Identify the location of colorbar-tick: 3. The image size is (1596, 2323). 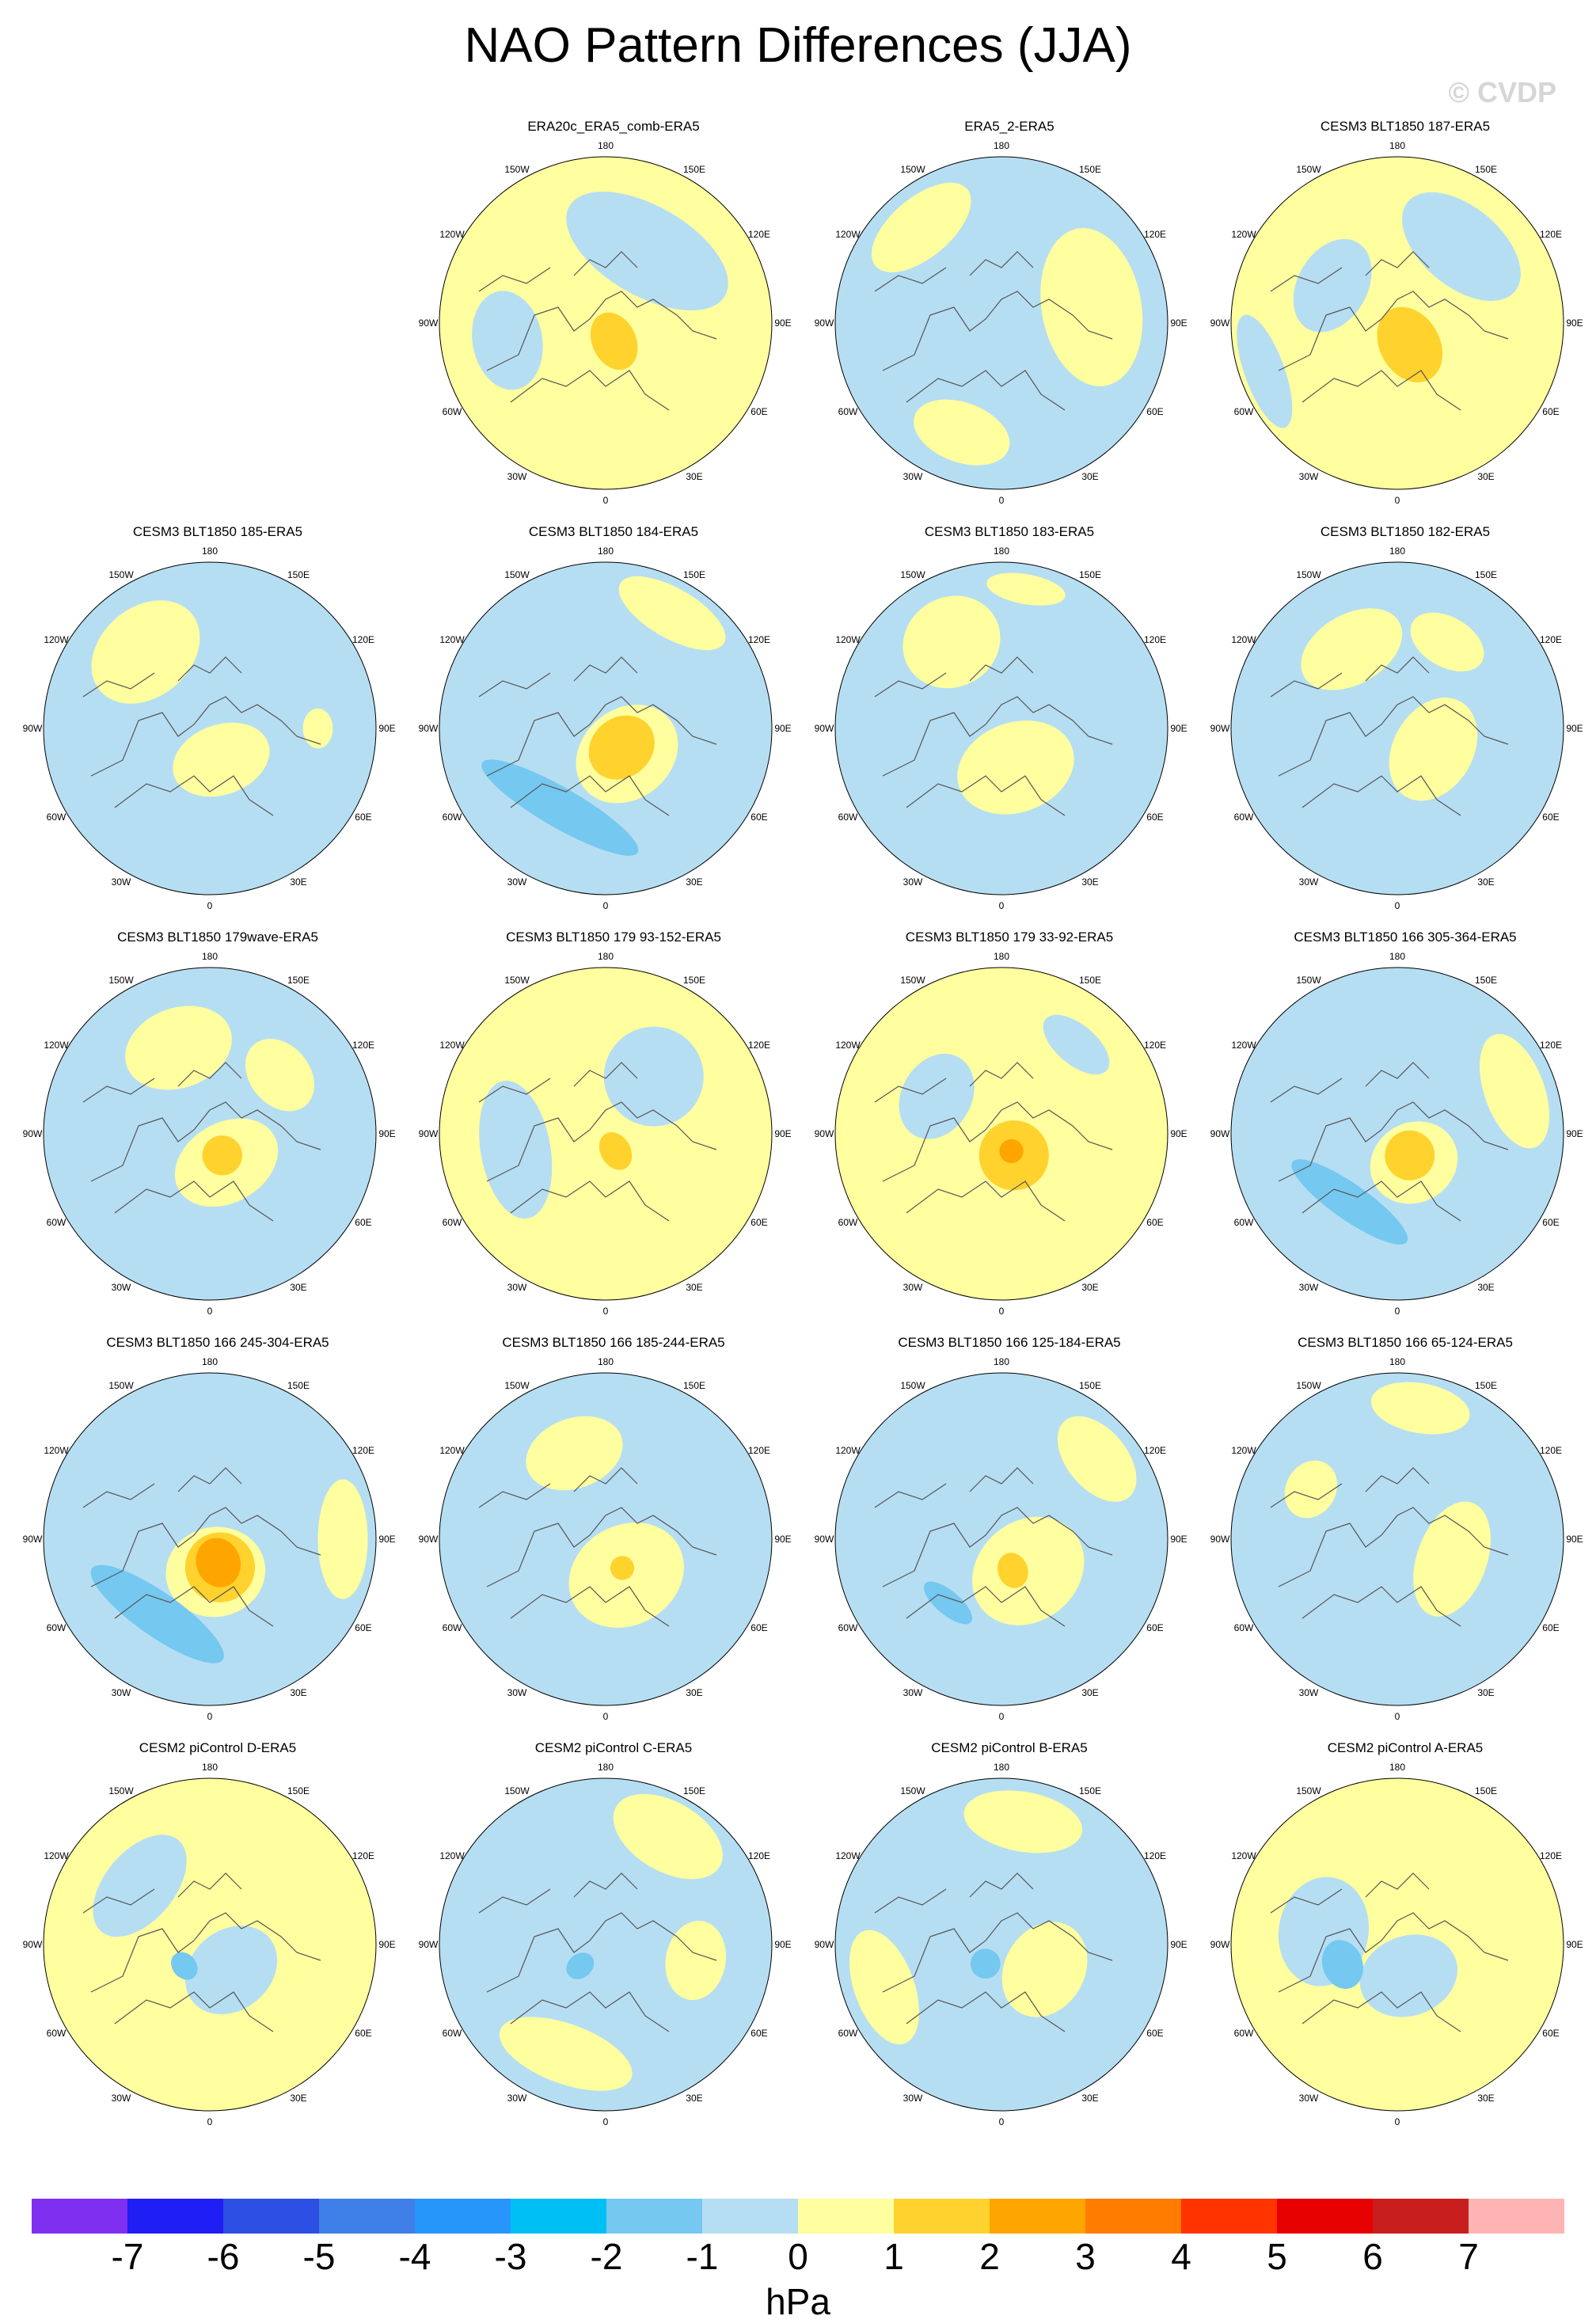
(1085, 2256).